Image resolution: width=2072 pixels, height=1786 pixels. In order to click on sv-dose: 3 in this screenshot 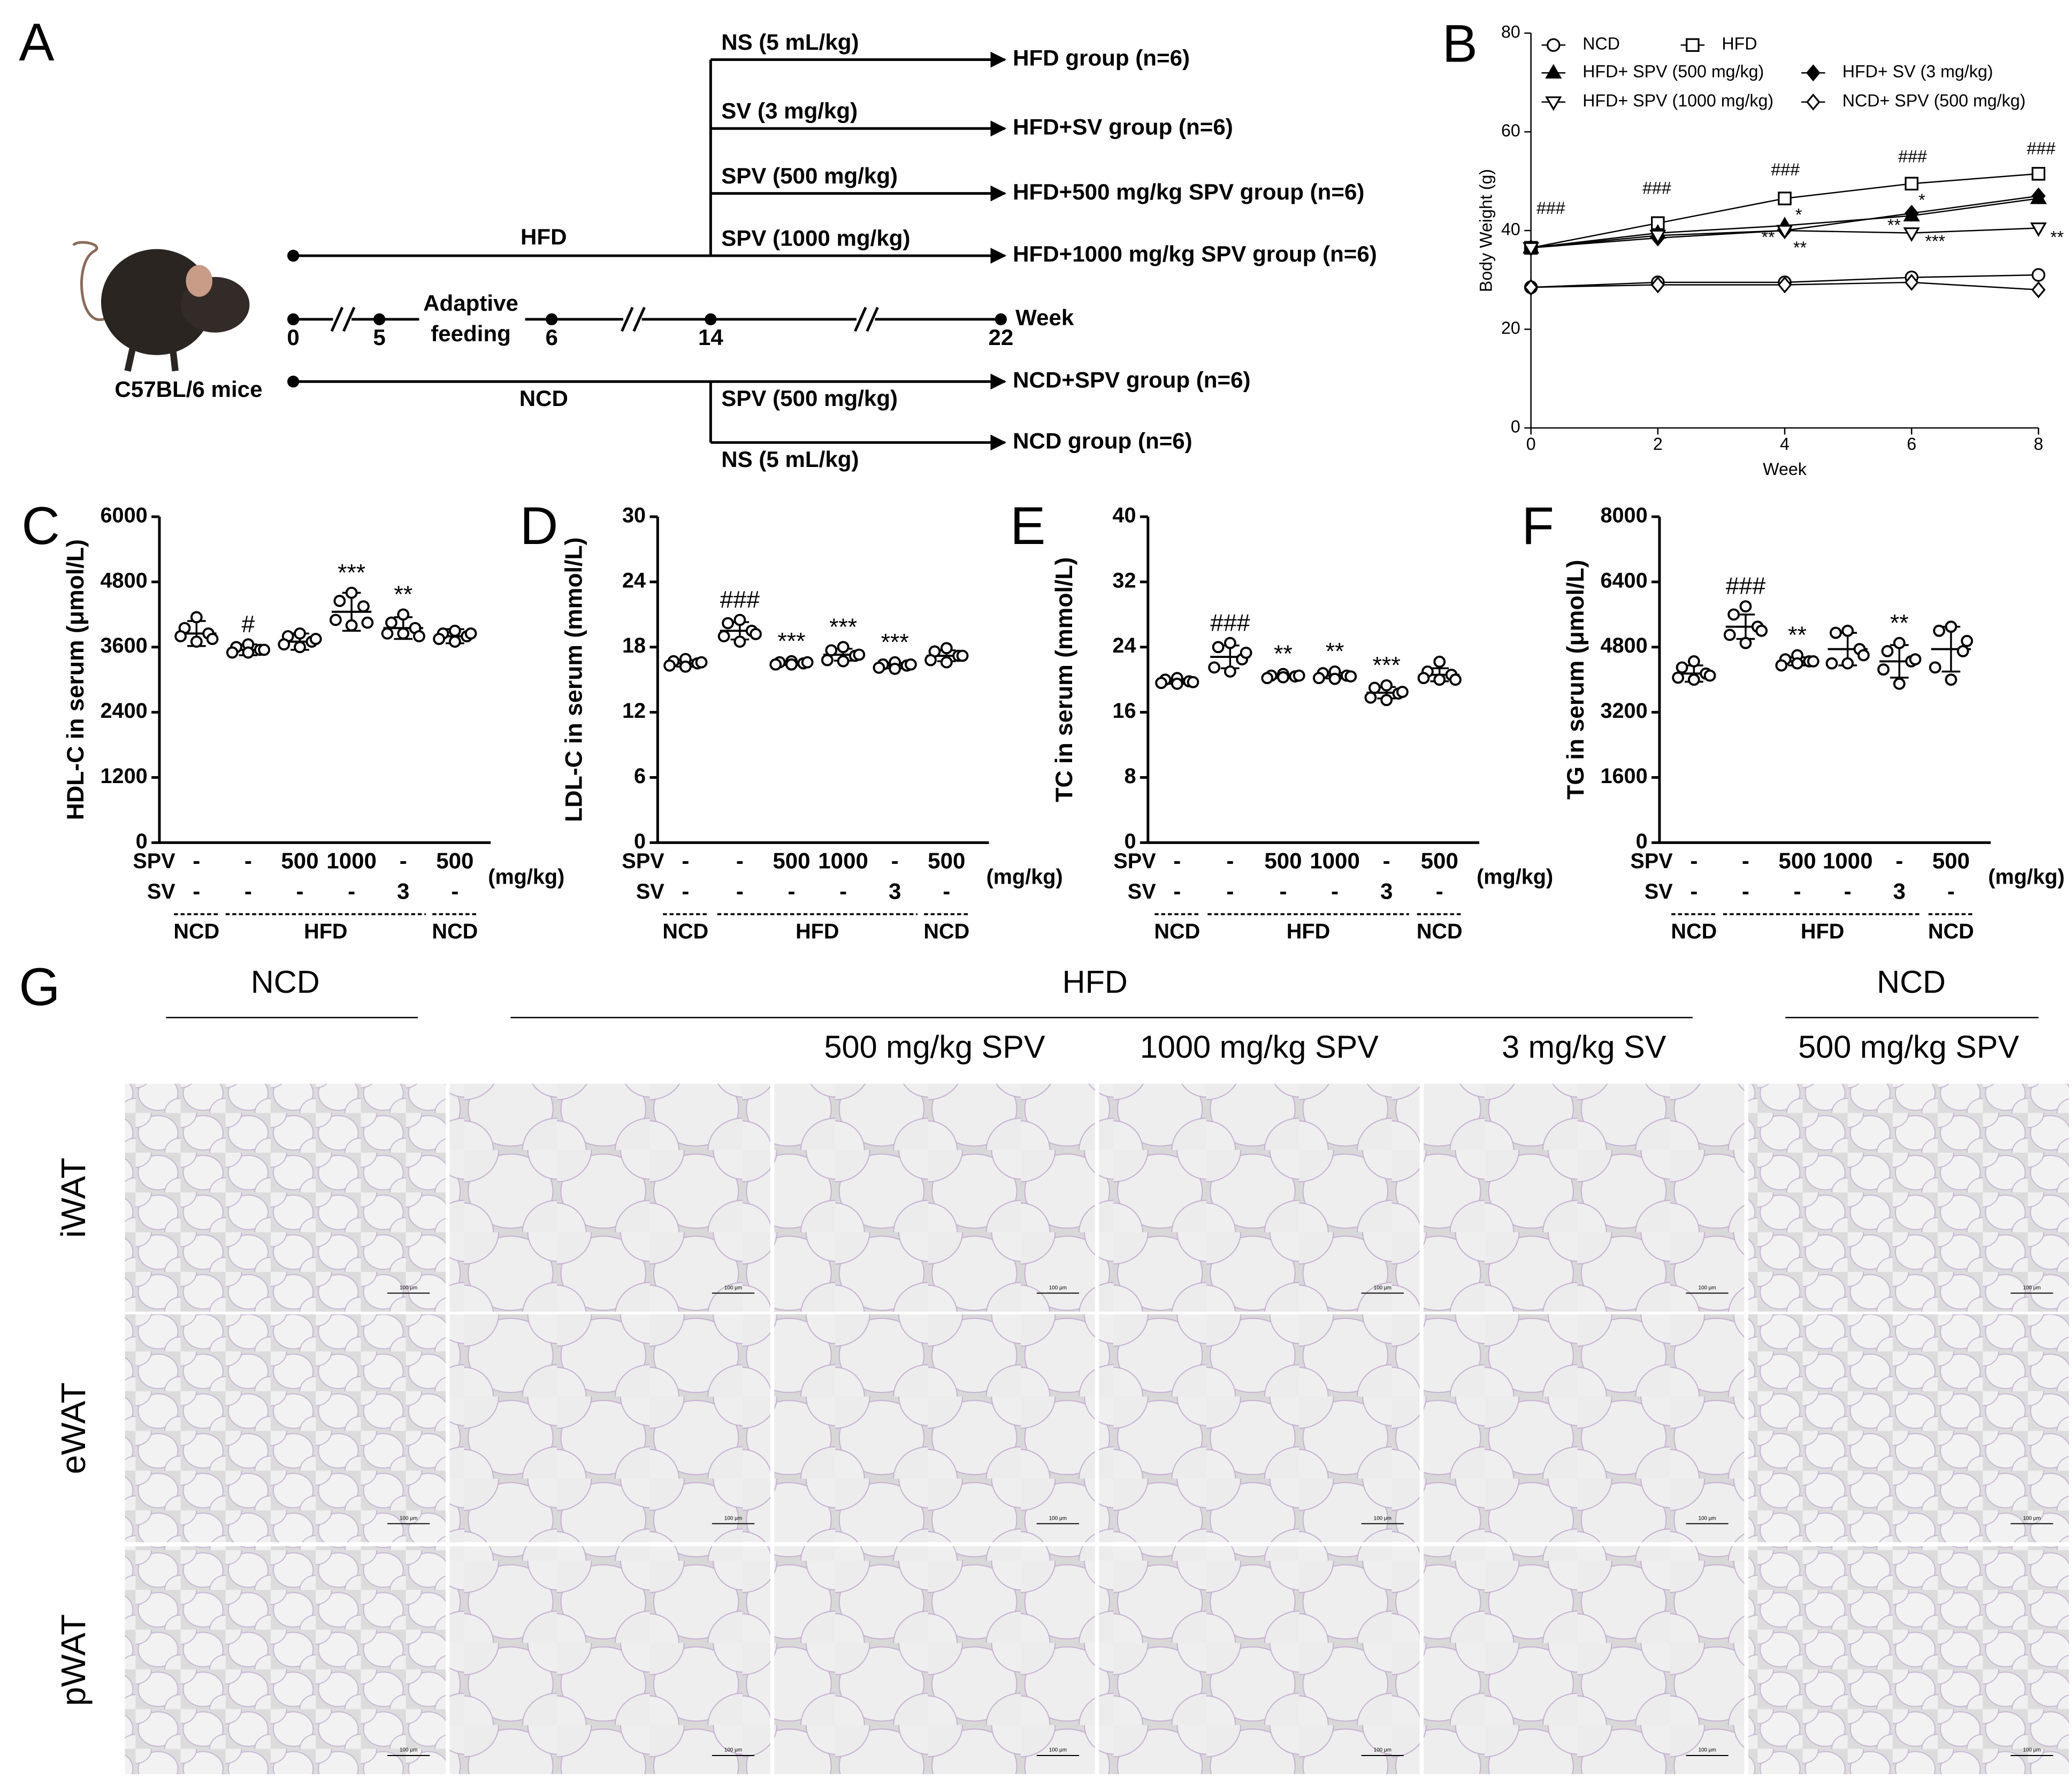, I will do `click(1386, 891)`.